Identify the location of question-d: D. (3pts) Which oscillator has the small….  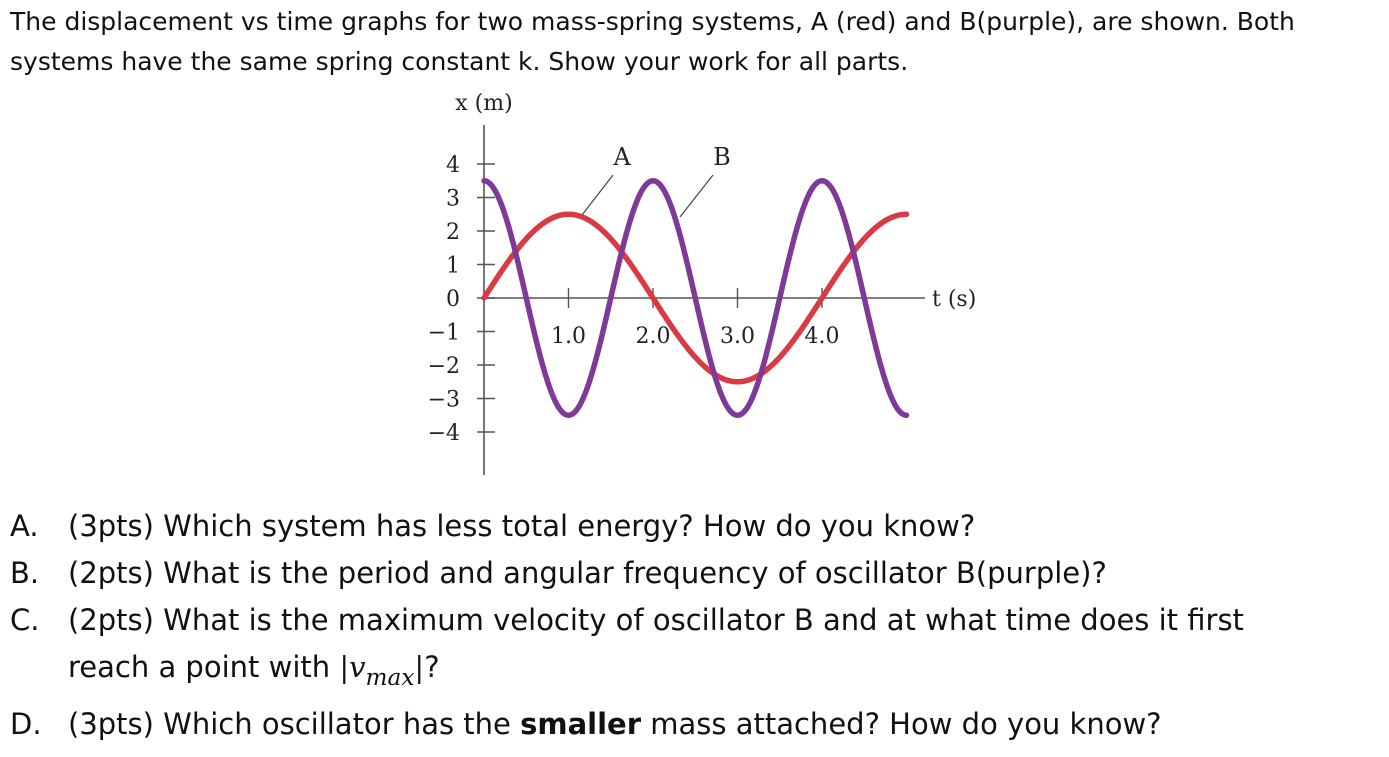
(695, 724).